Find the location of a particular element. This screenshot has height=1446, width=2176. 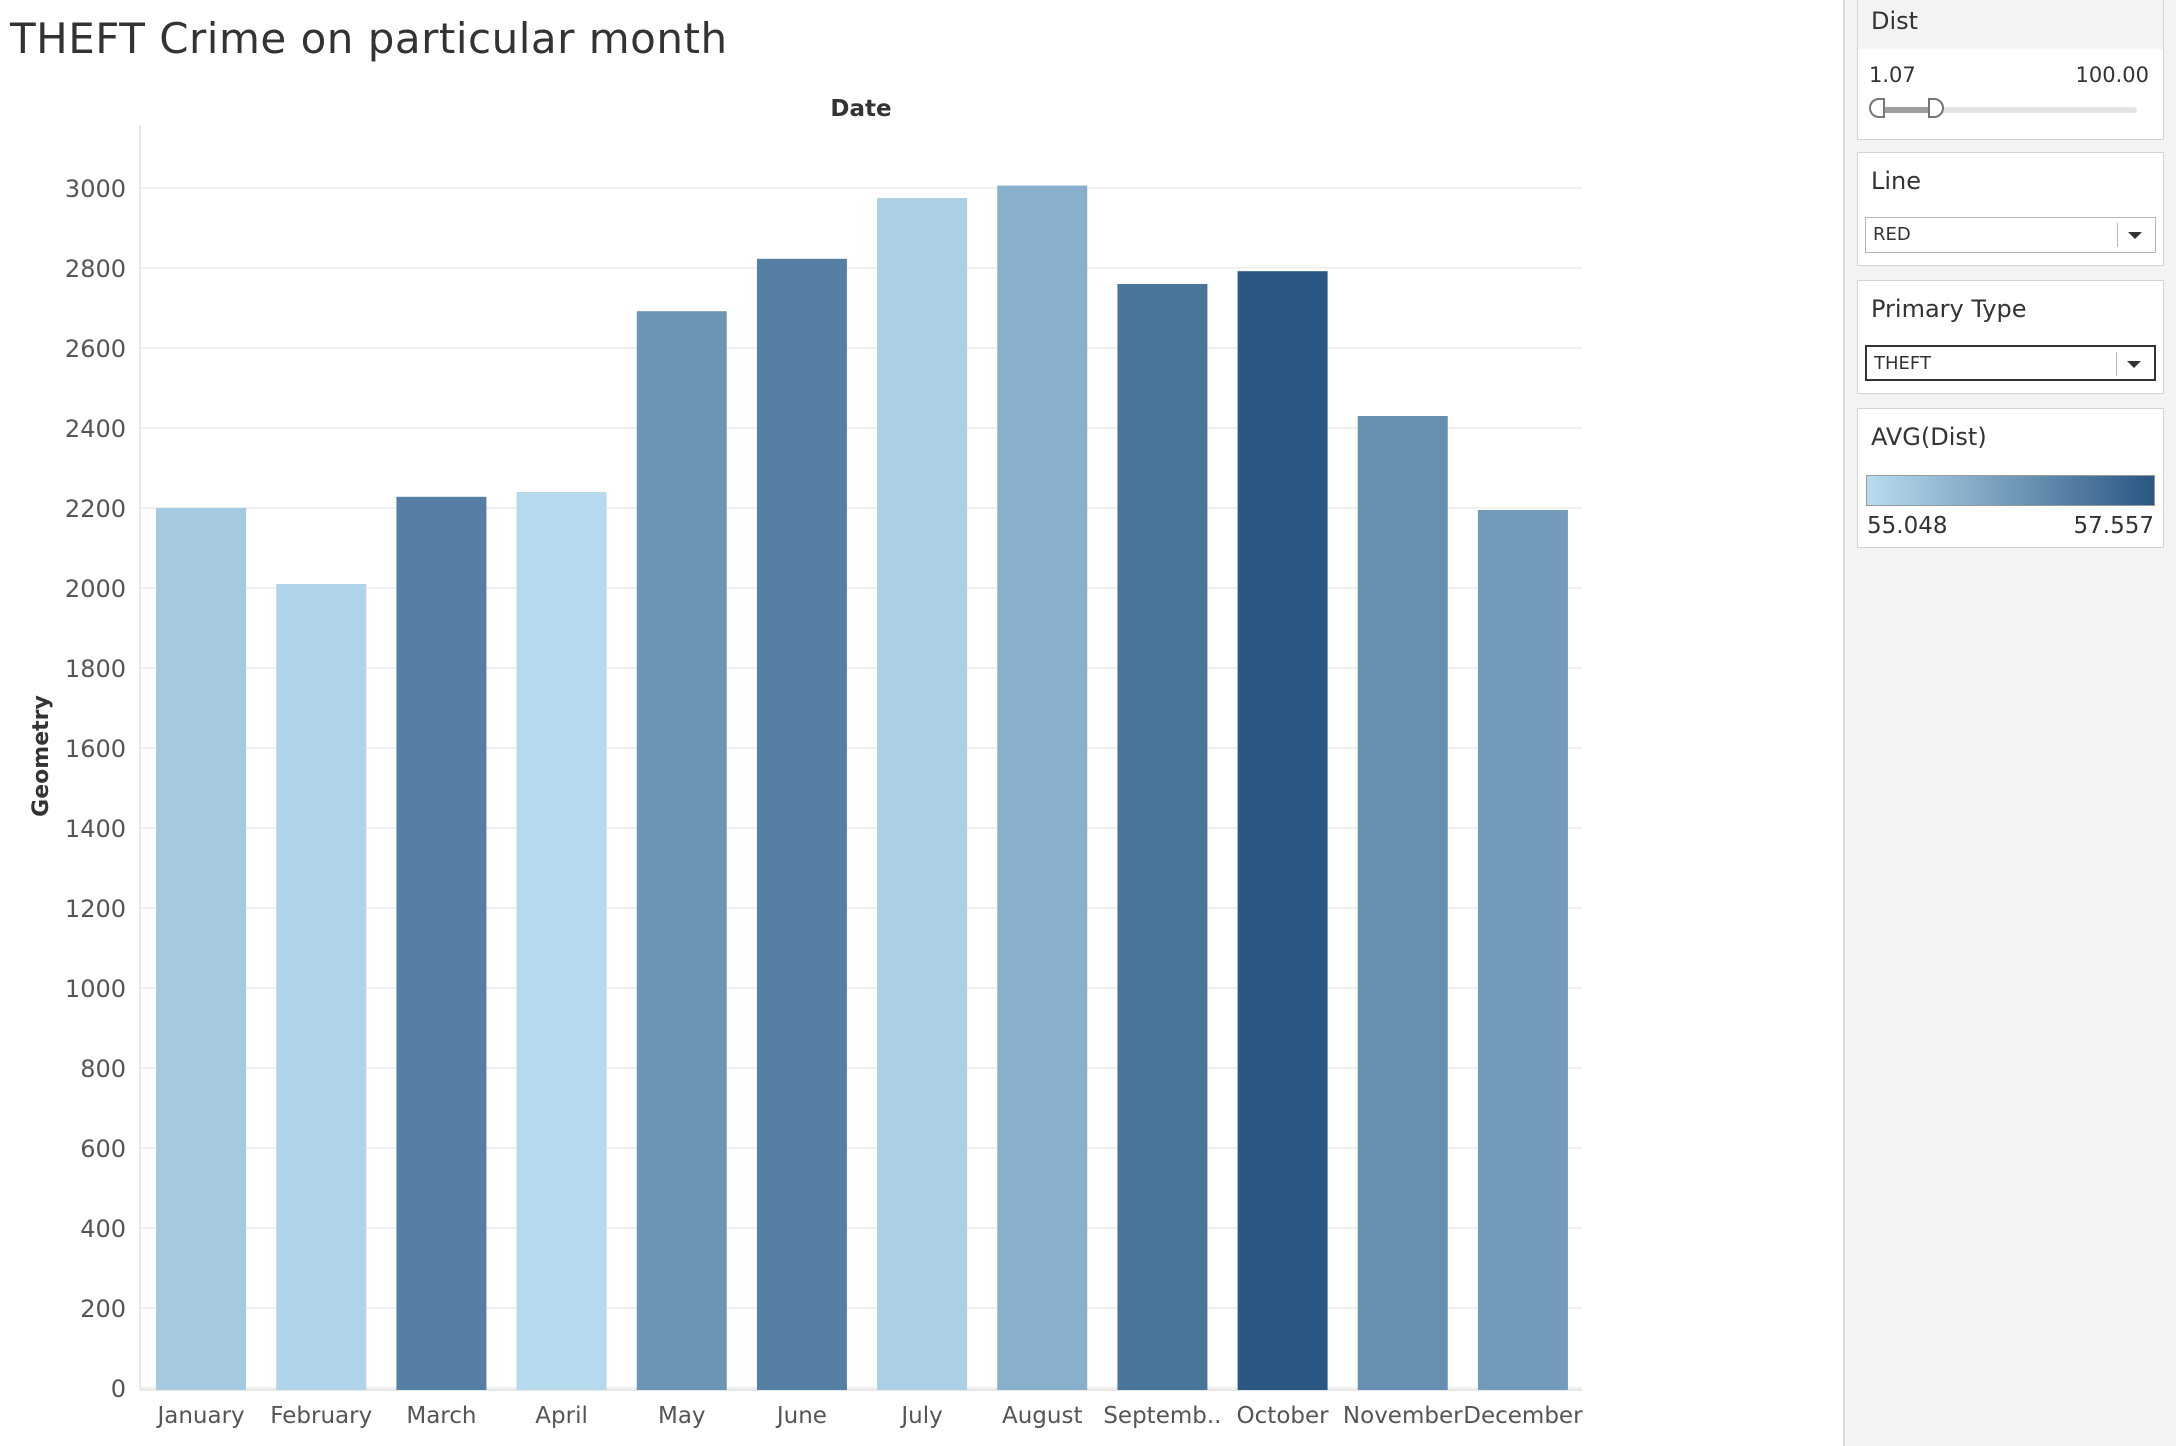

x-tick-label: February is located at coordinates (321, 1416).